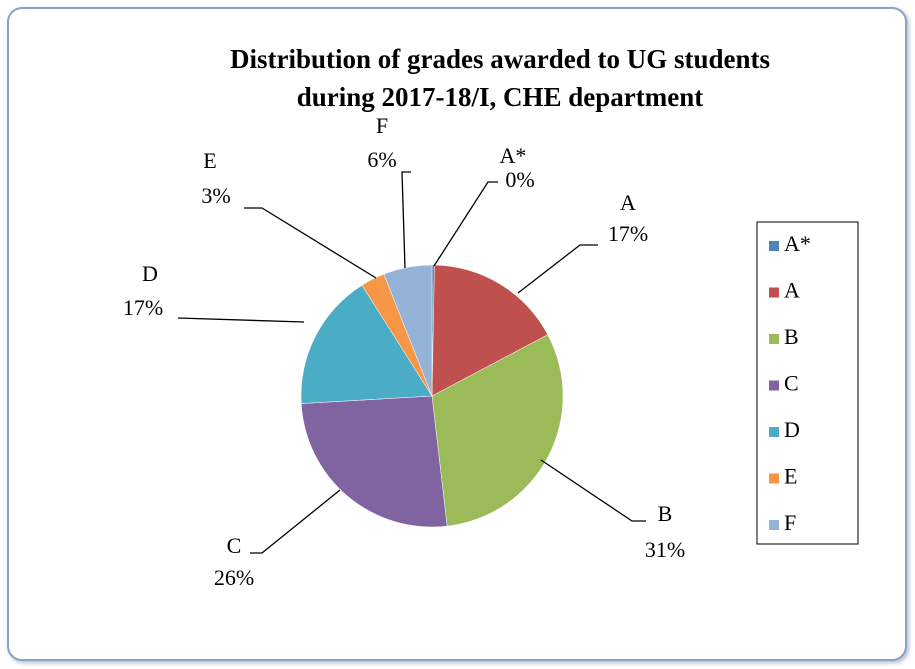 This screenshot has height=669, width=915. I want to click on slice-label-name: D, so click(150, 273).